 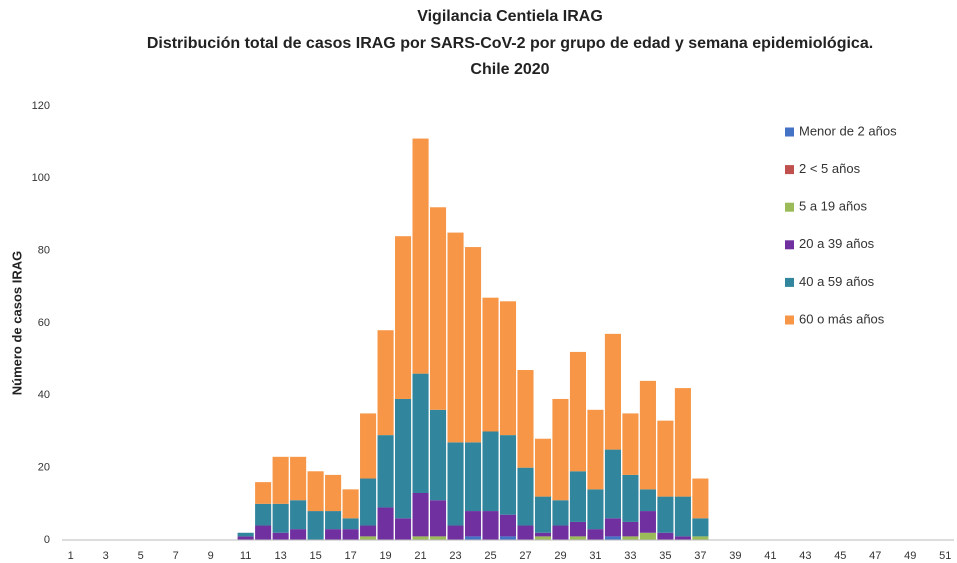 What do you see at coordinates (44, 323) in the screenshot?
I see `y-tick-label: 60` at bounding box center [44, 323].